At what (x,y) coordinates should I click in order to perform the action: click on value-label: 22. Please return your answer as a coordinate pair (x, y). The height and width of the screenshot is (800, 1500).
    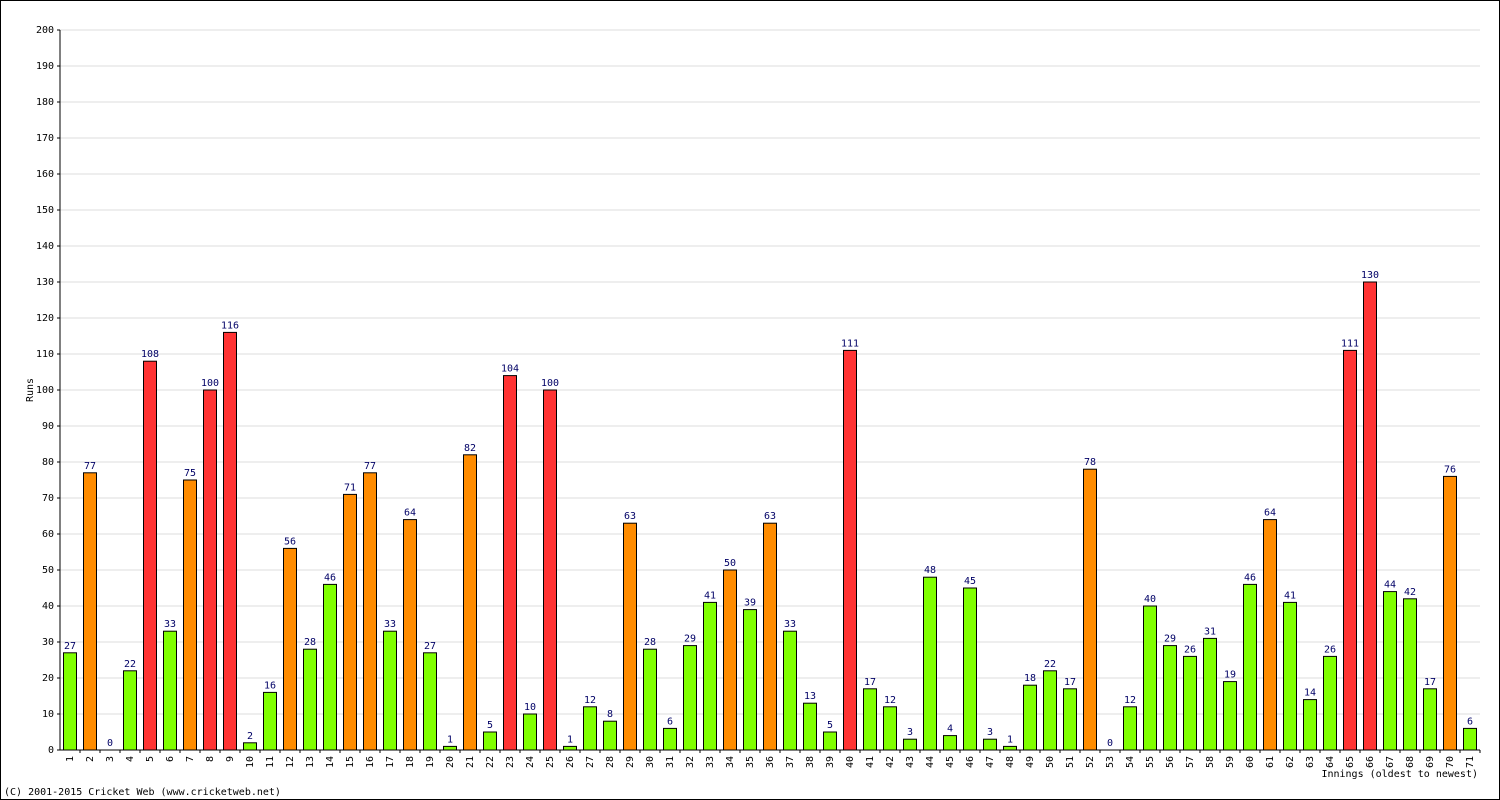
    Looking at the image, I should click on (1050, 664).